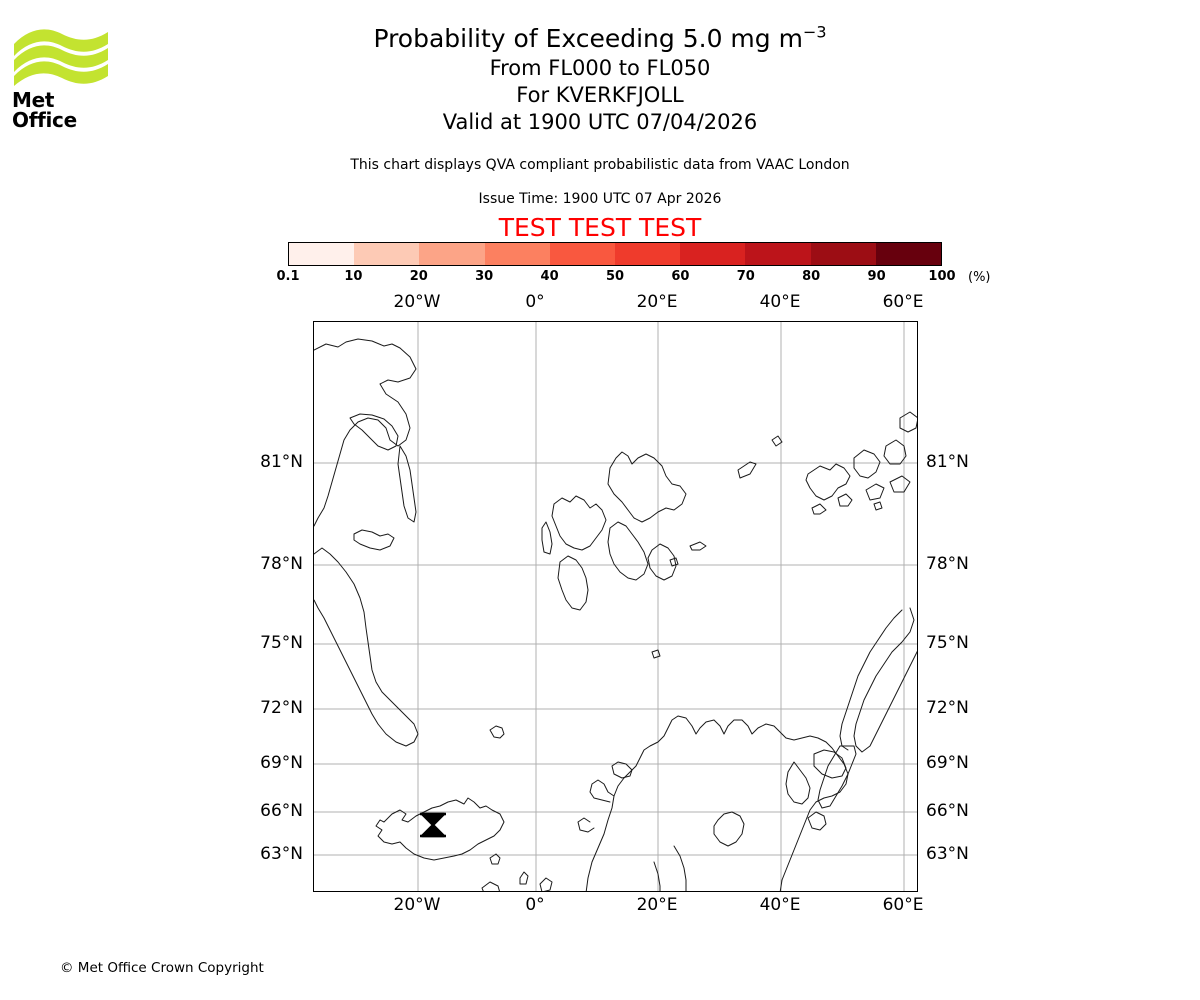 The width and height of the screenshot is (1200, 1000). I want to click on issue-time-label: Issue Time: 1900 UTC 07 Apr 2026, so click(600, 199).